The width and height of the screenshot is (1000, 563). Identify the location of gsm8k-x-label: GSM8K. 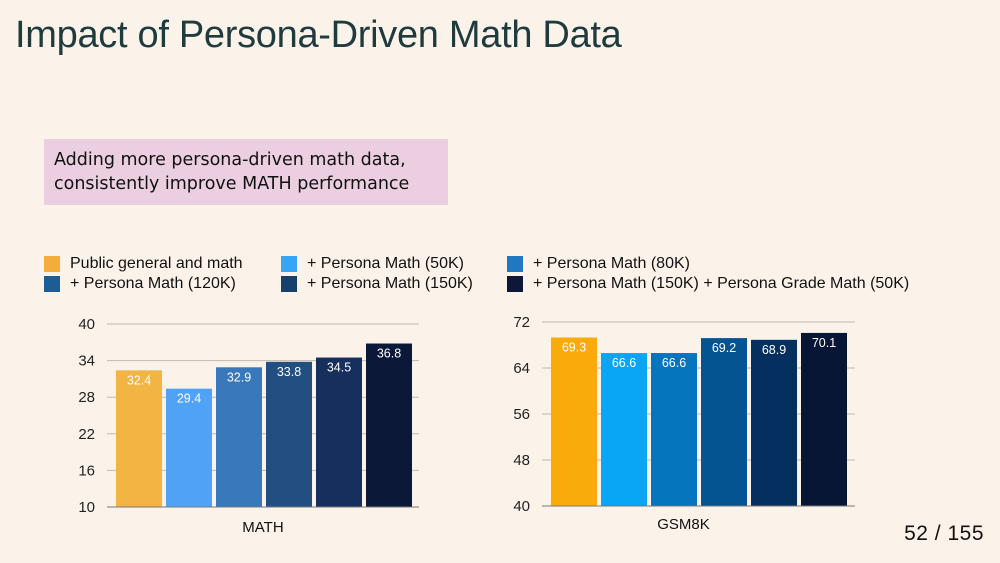
(683, 524).